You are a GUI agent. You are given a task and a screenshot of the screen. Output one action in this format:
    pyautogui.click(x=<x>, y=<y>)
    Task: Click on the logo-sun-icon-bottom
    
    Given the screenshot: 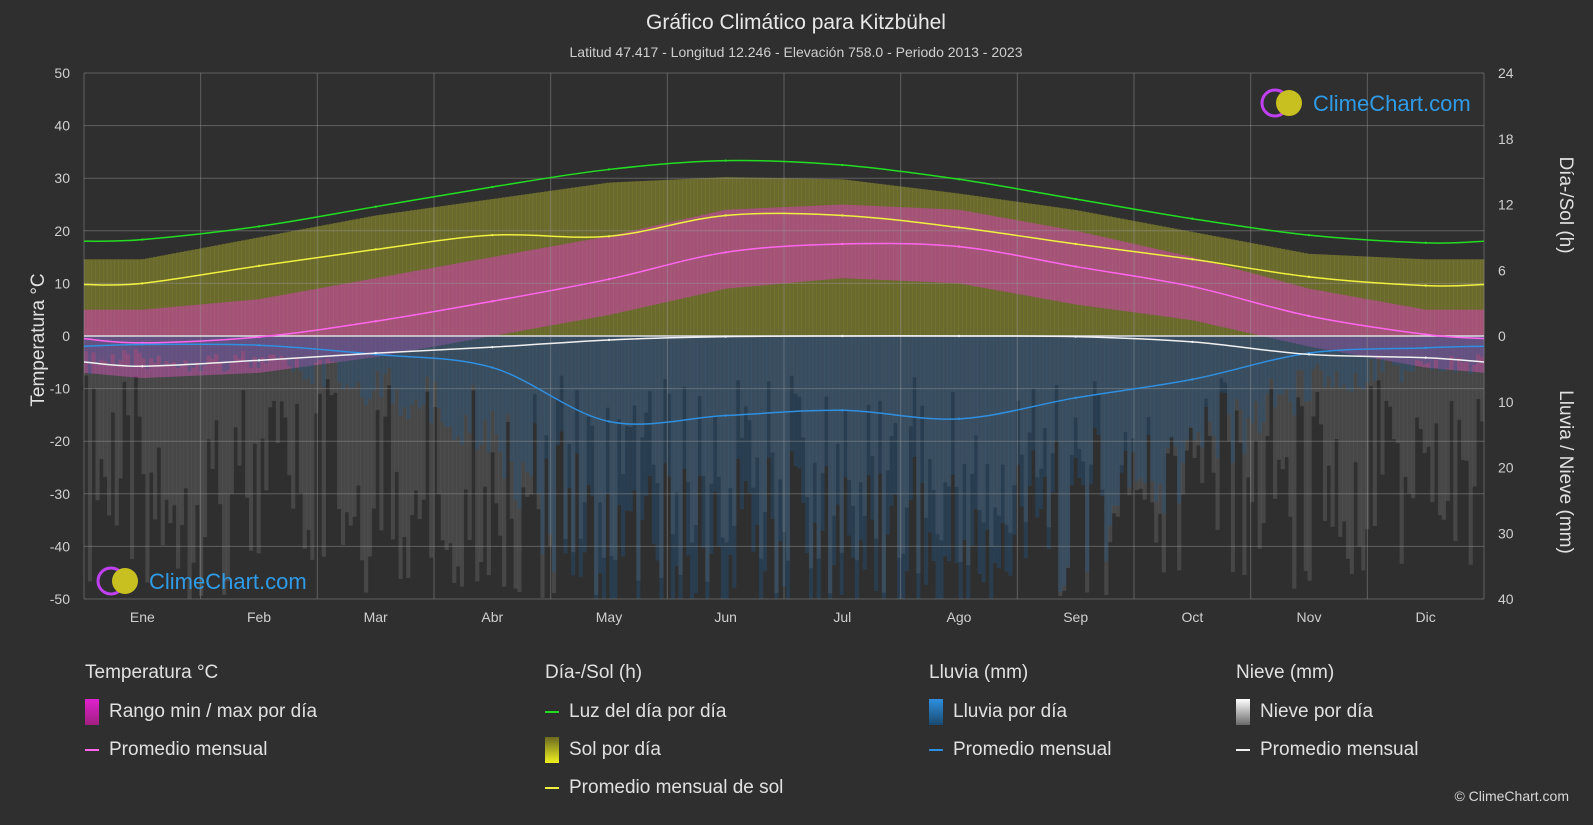 What is the action you would take?
    pyautogui.click(x=125, y=581)
    